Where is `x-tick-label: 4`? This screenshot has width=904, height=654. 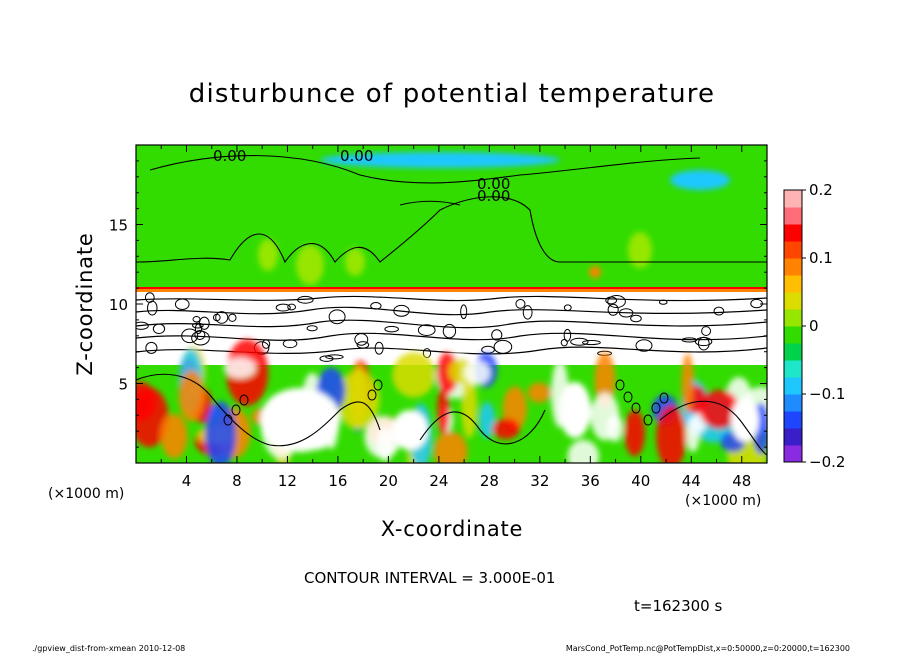 x-tick-label: 4 is located at coordinates (187, 481).